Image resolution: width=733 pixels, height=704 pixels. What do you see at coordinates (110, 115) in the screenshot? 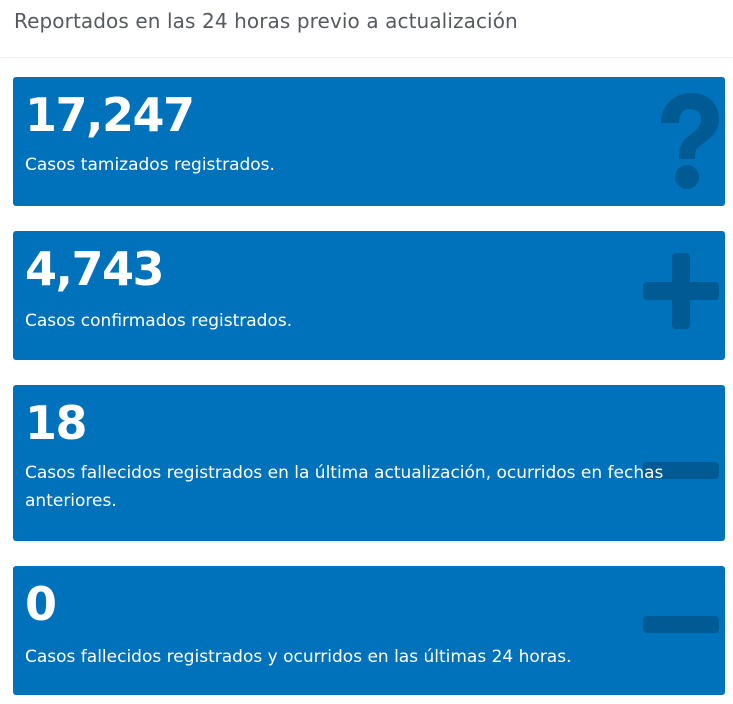
I see `screened-count: 17,247` at bounding box center [110, 115].